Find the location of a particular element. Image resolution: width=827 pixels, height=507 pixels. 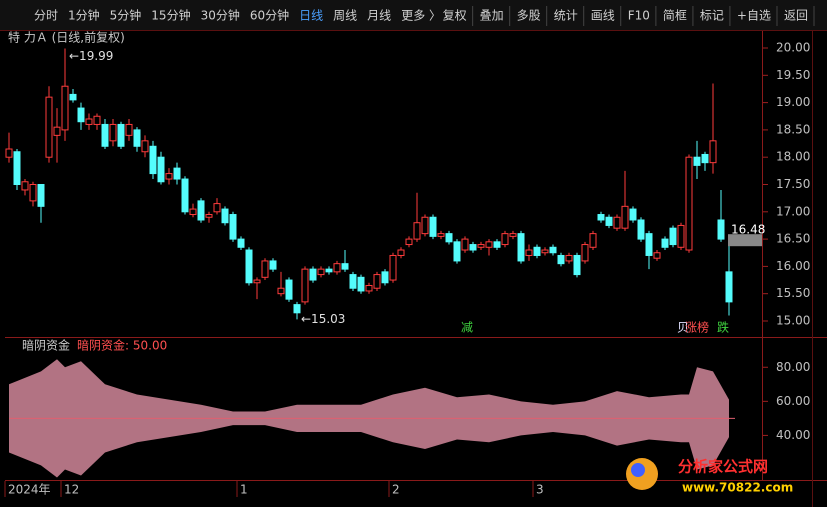

x-tick-label: 12 is located at coordinates (71, 490).